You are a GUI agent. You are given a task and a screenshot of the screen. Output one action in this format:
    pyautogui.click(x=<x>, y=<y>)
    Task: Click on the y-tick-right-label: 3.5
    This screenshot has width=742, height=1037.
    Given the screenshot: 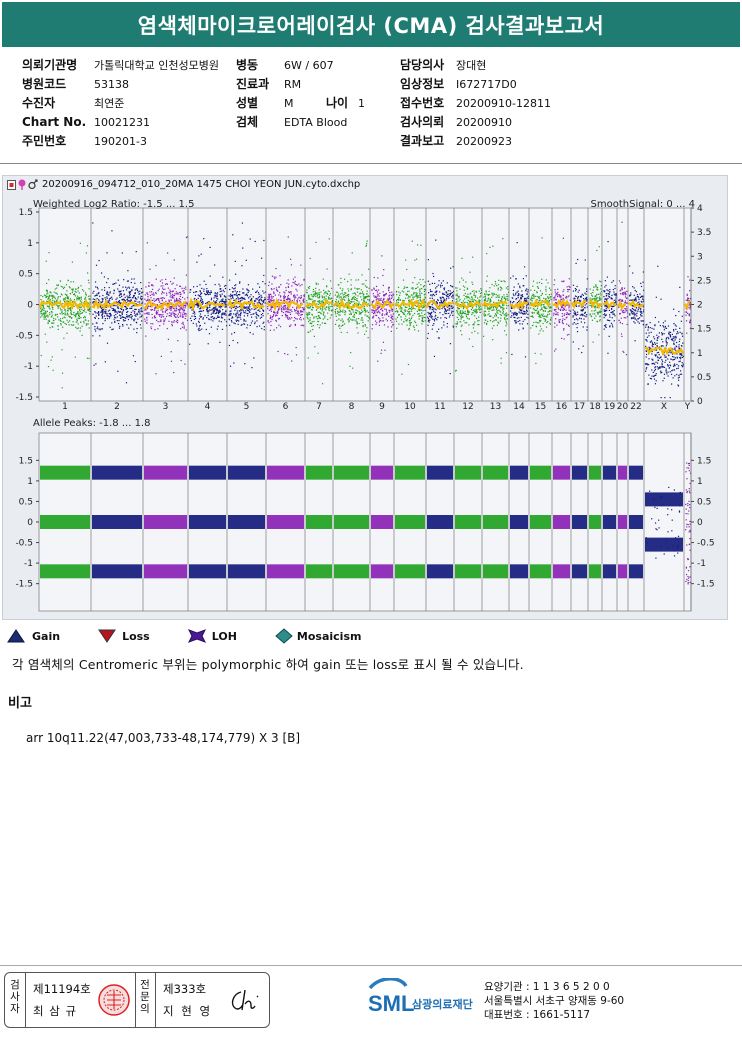 What is the action you would take?
    pyautogui.click(x=704, y=233)
    